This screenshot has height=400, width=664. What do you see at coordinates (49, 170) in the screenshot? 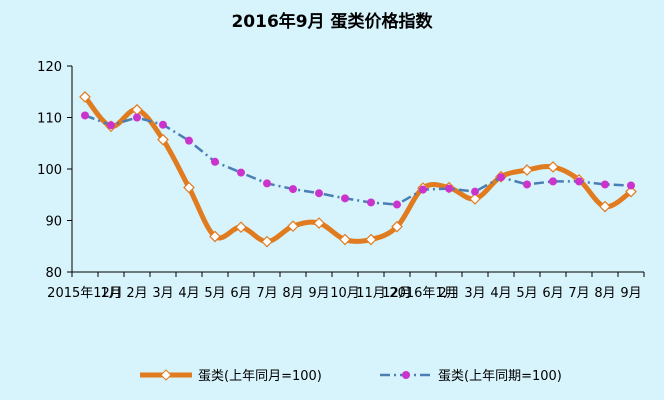
I see `y-tick-label: 100` at bounding box center [49, 170].